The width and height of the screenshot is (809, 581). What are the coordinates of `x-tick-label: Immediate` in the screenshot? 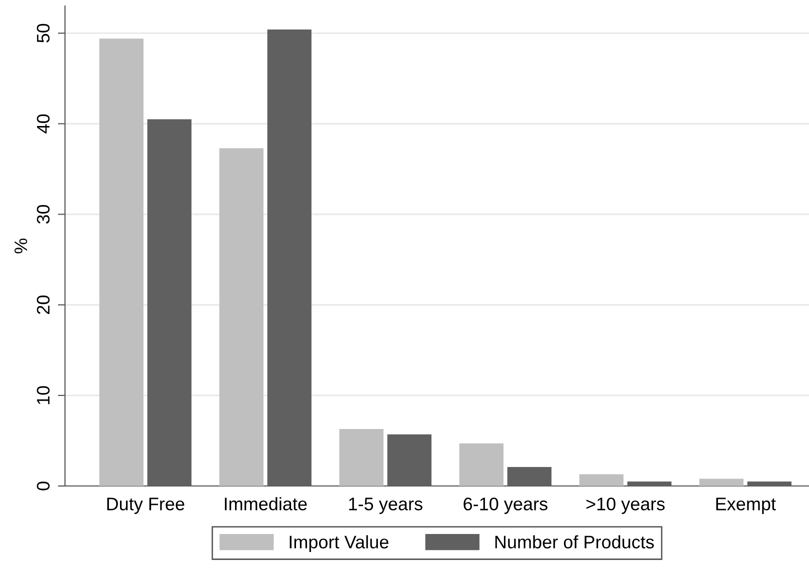 It's located at (265, 503).